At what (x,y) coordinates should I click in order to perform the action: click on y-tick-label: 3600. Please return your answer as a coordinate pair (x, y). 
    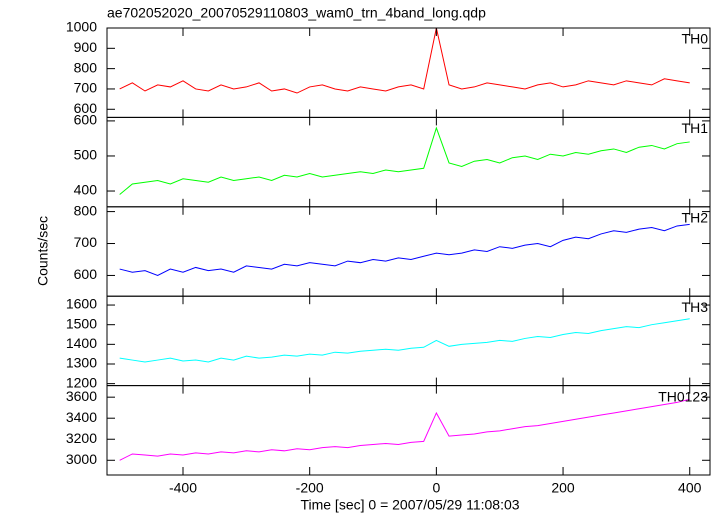
    Looking at the image, I should click on (81, 396).